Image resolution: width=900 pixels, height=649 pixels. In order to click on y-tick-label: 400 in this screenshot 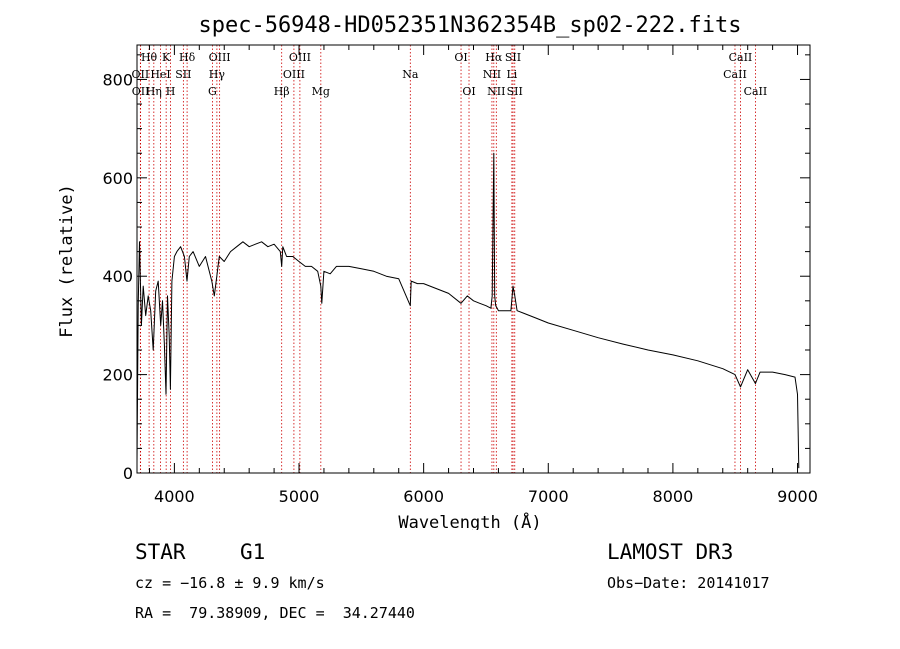, I will do `click(117, 276)`.